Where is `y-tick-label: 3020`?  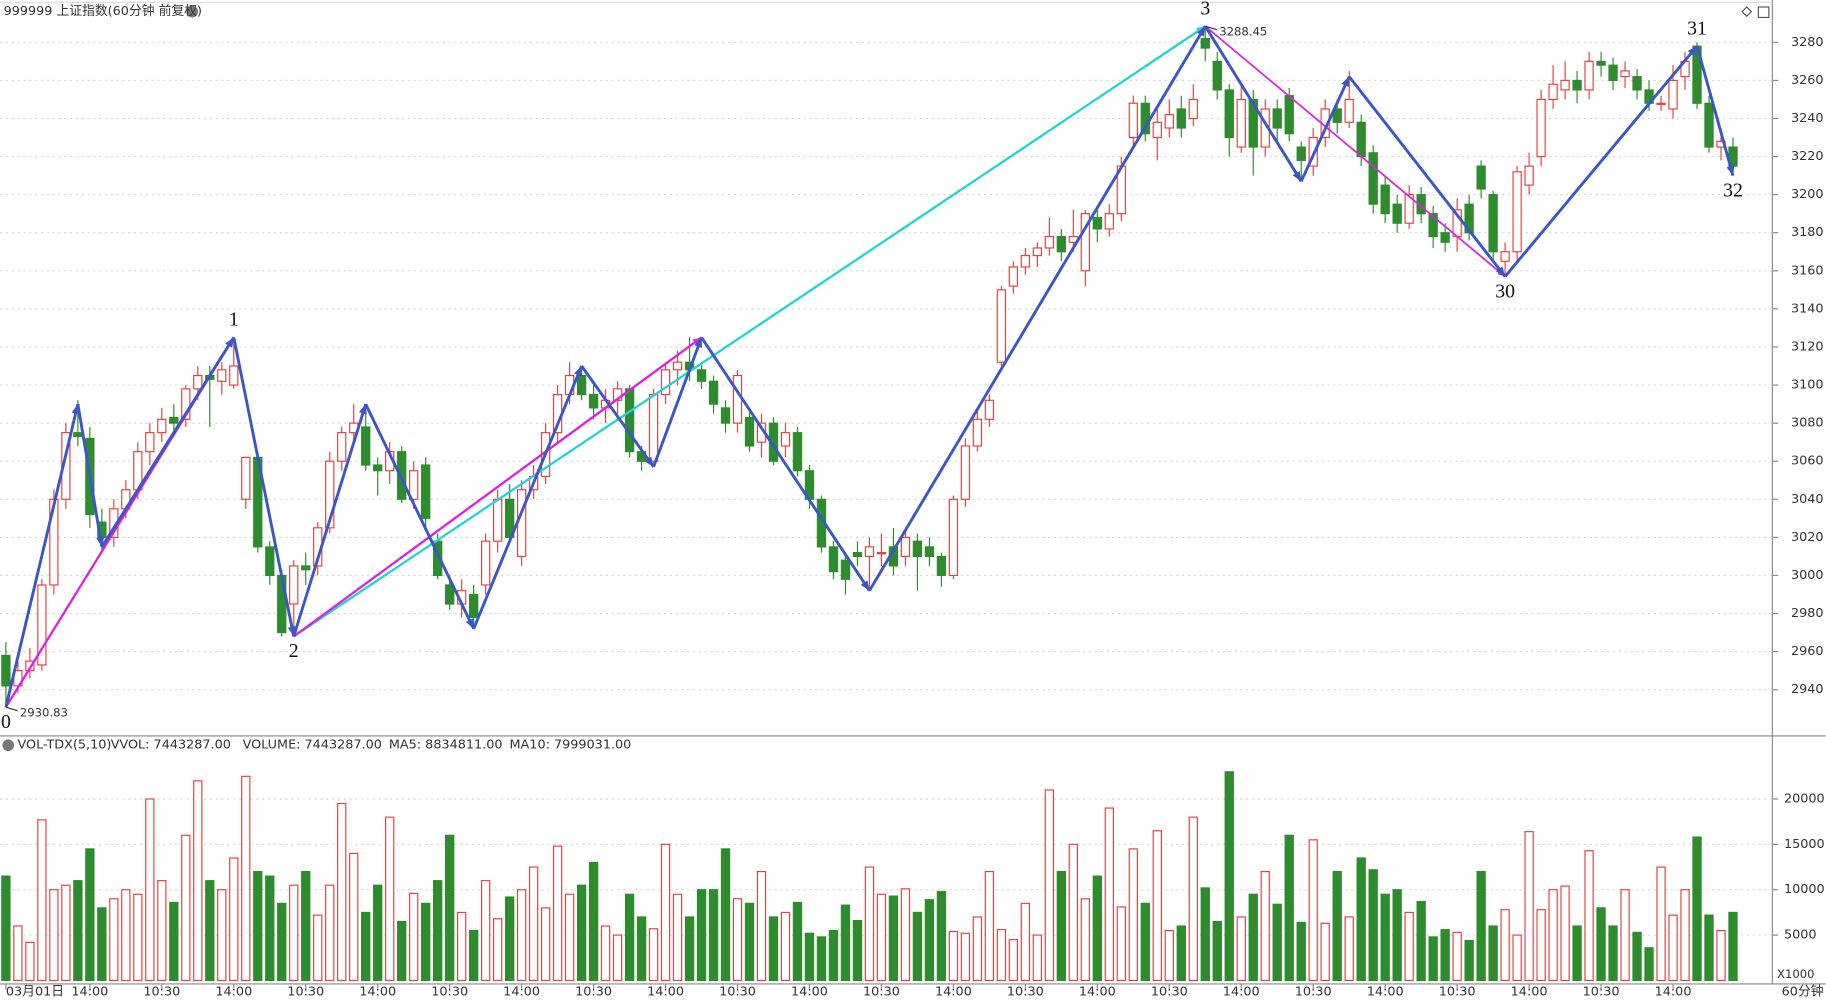
y-tick-label: 3020 is located at coordinates (1807, 537).